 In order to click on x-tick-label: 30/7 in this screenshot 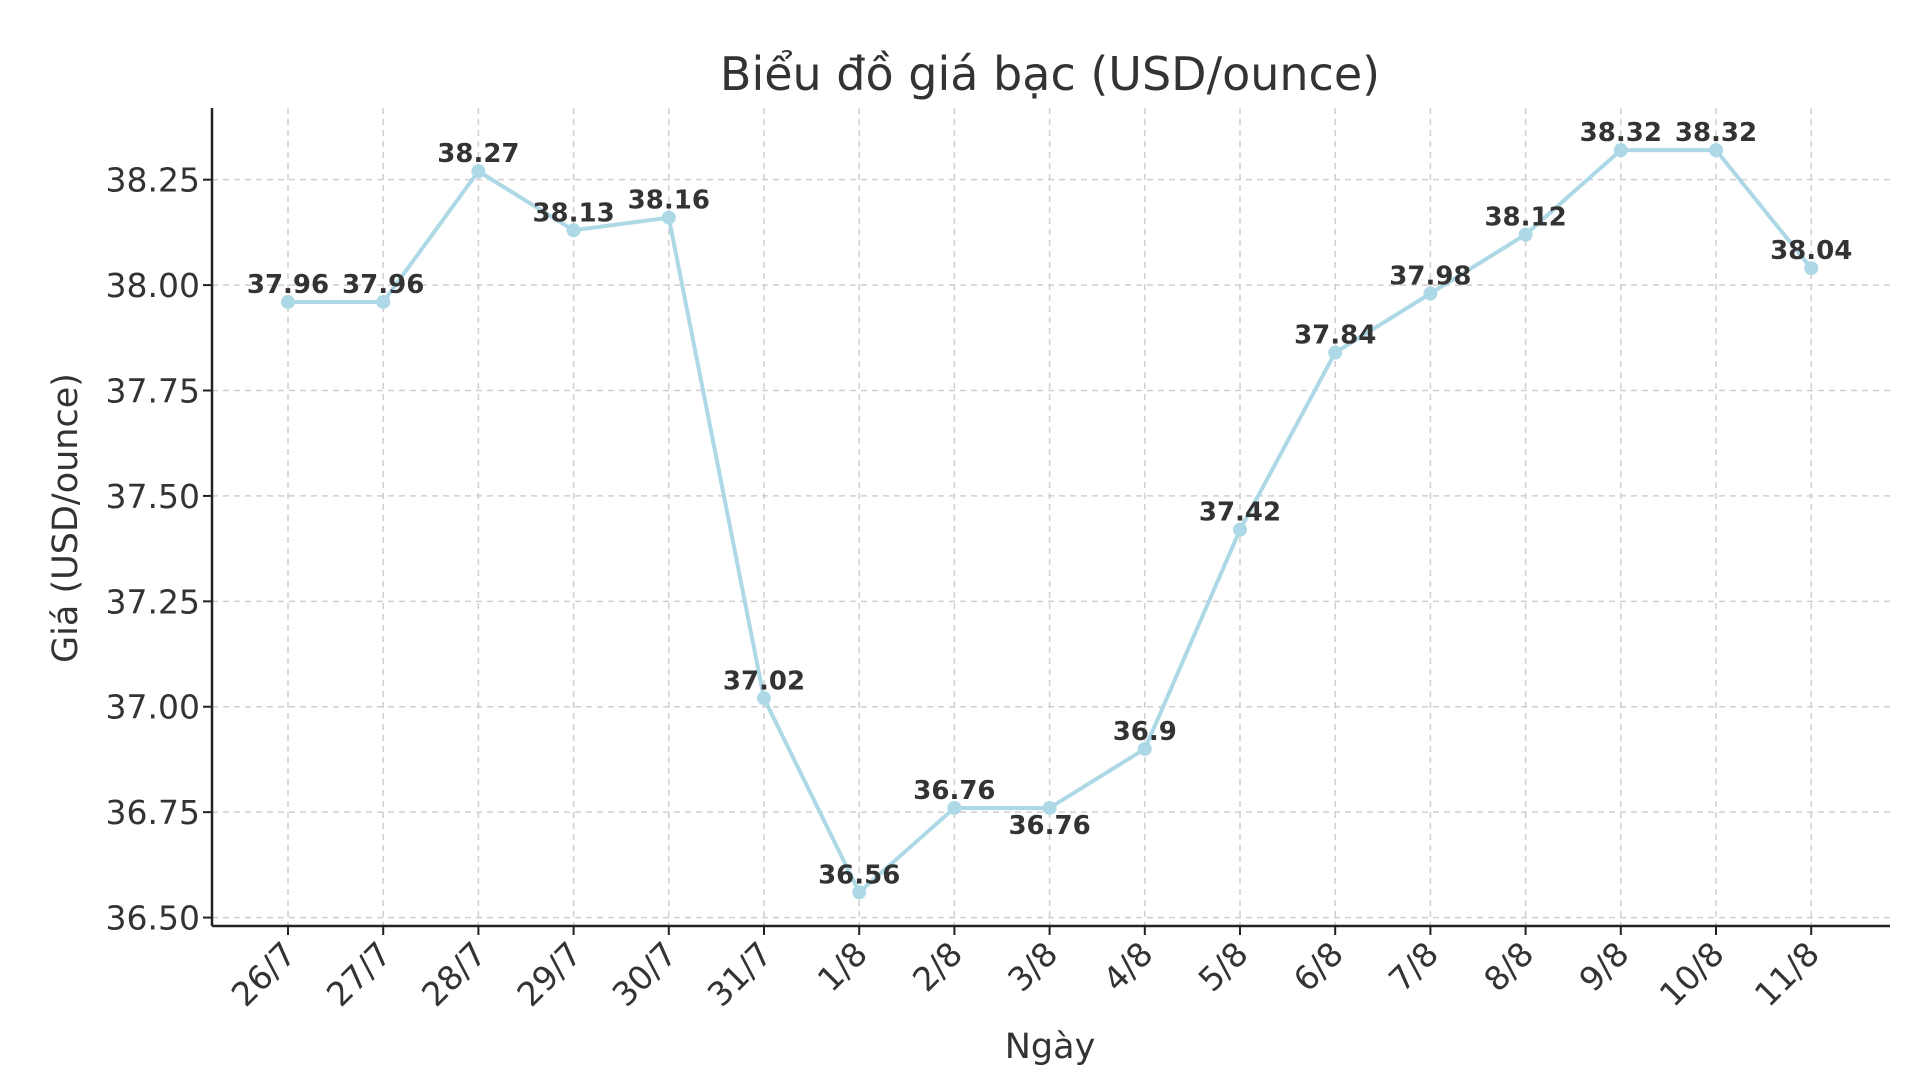, I will do `click(644, 974)`.